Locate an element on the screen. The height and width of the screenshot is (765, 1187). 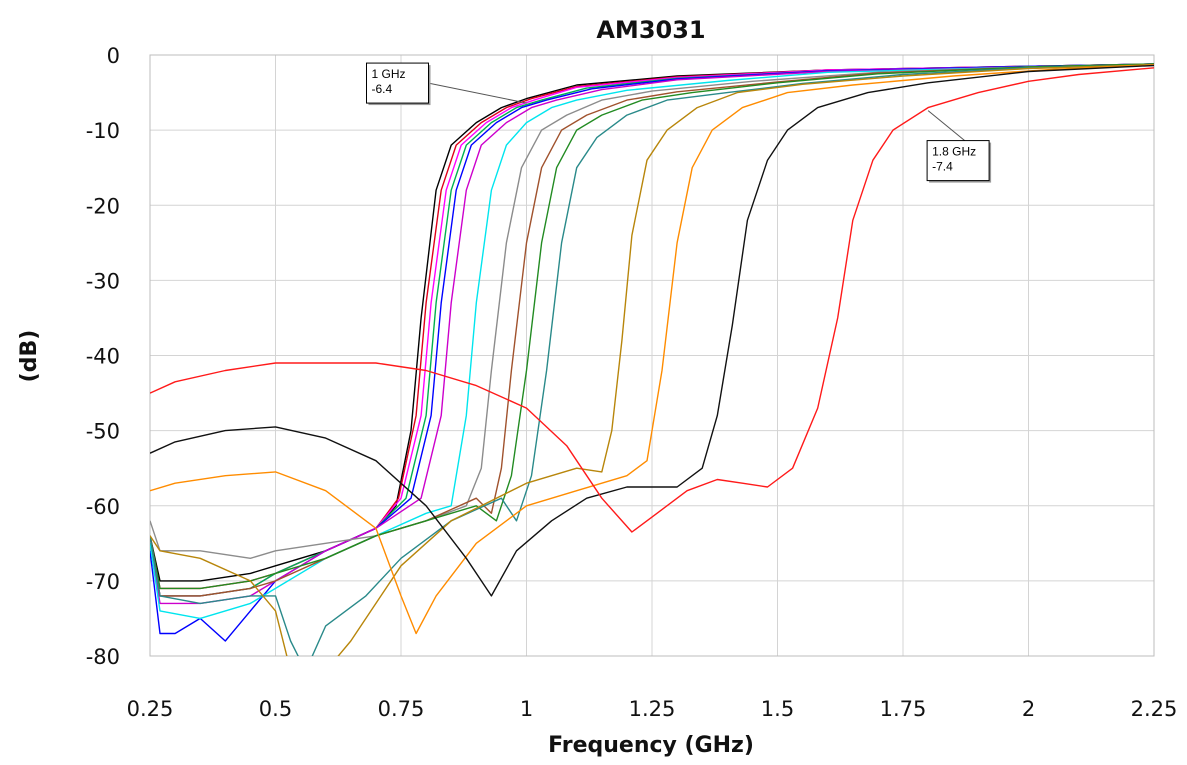
y-tick-label: -10 is located at coordinates (103, 131).